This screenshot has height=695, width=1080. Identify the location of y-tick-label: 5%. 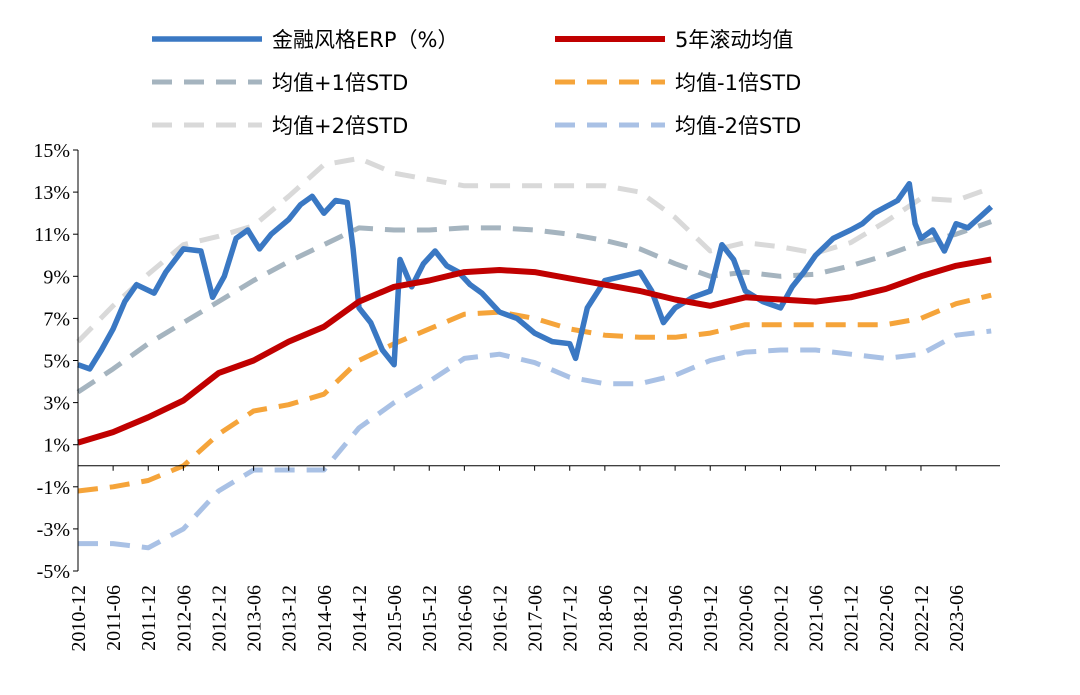
(56, 362).